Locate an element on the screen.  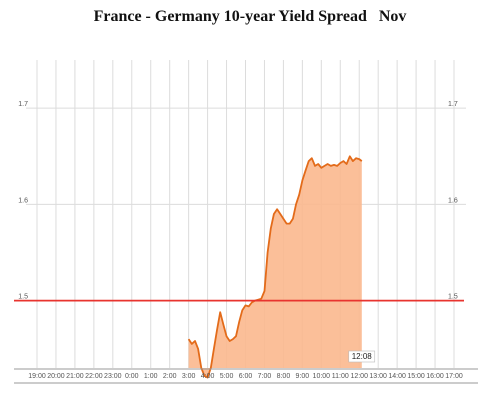
last-time-label: 12:08 is located at coordinates (362, 356).